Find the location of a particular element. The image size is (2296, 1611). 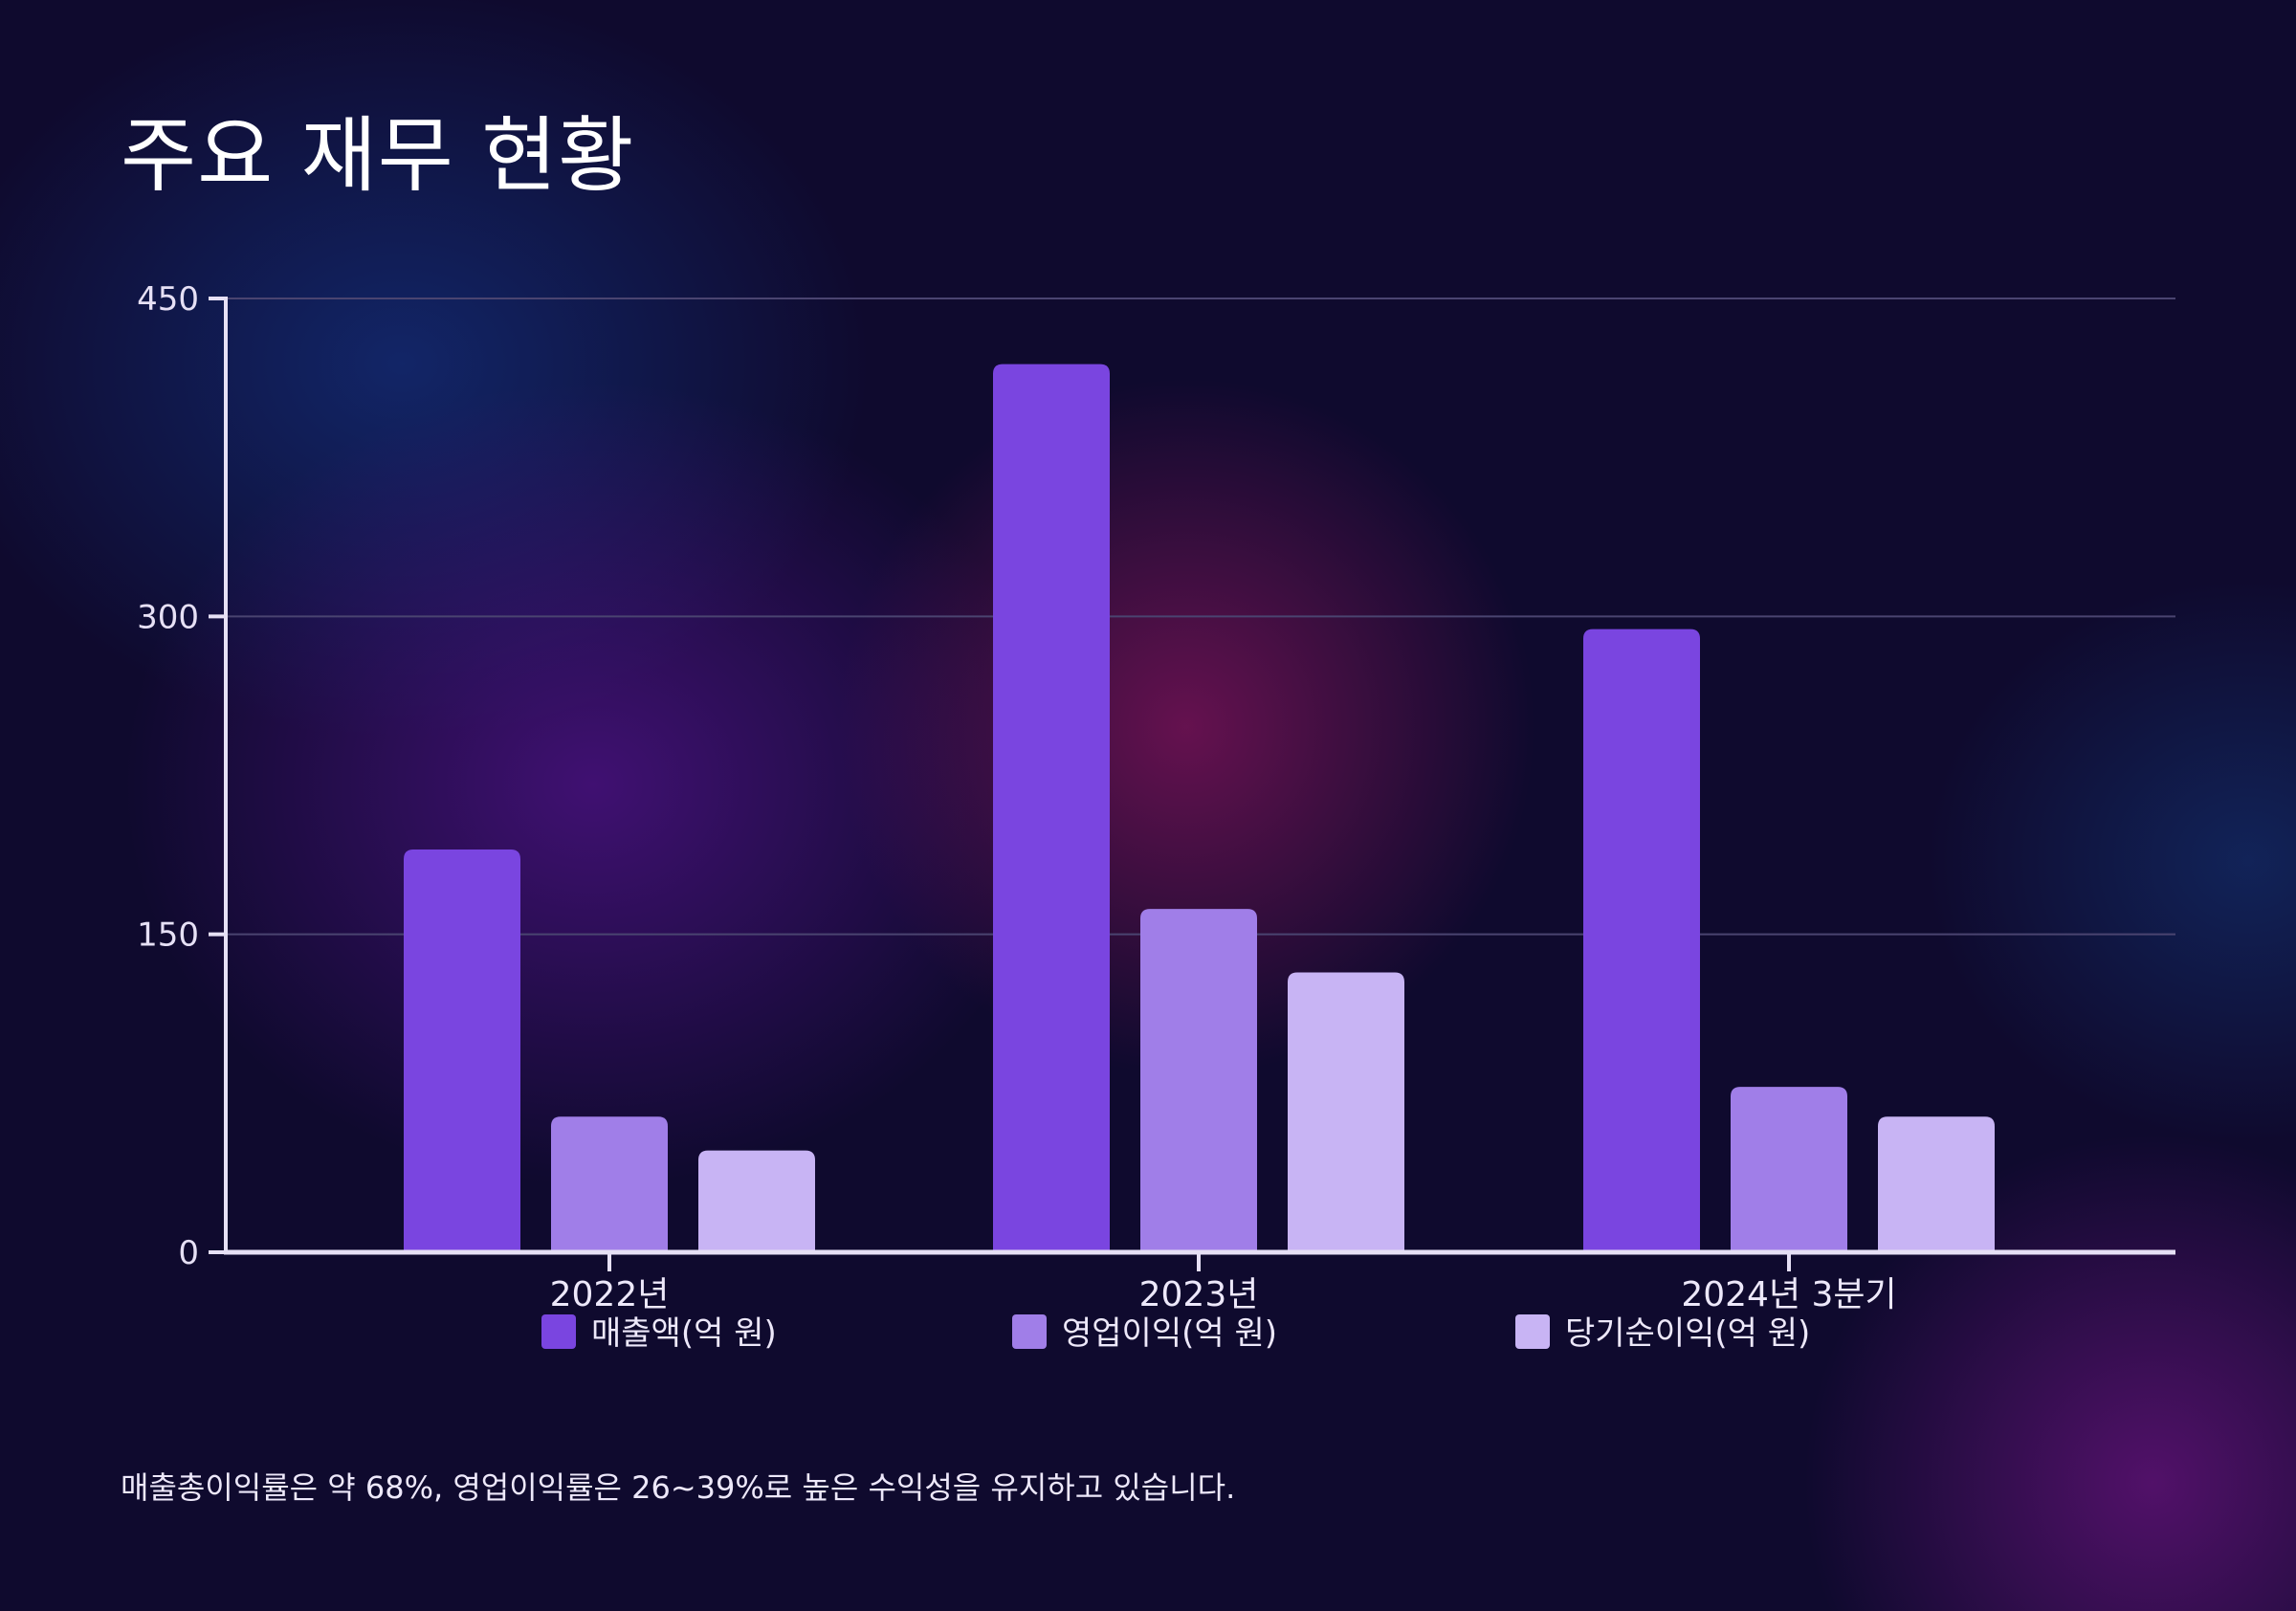

legend-label: 당기순이익(억 원) is located at coordinates (1688, 1334).